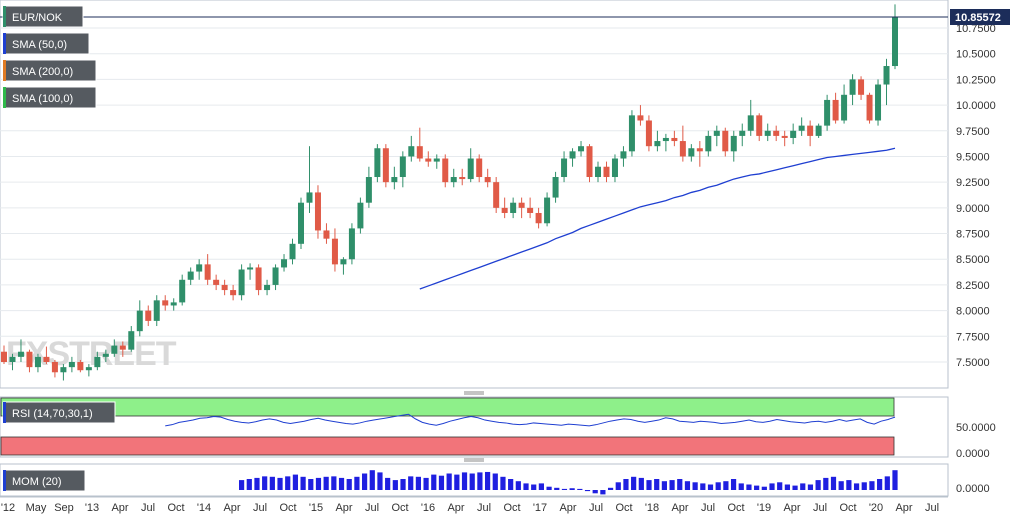  What do you see at coordinates (59, 412) in the screenshot?
I see `legend-rsi: RSI (14,70,30,1)` at bounding box center [59, 412].